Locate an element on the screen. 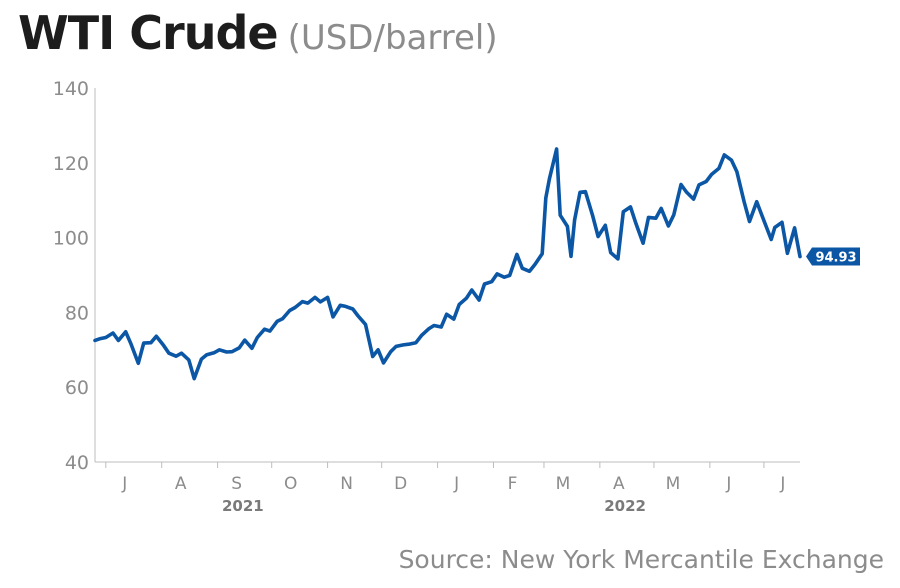 This screenshot has height=588, width=900. chart-unit: (USD/barrel) is located at coordinates (392, 38).